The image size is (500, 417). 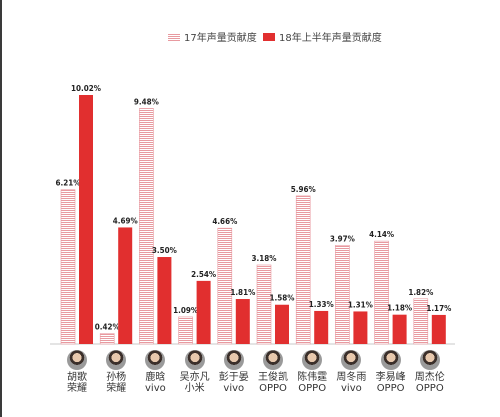 I want to click on x-tick-label: 陈伟霆 OPPO, so click(x=312, y=383).